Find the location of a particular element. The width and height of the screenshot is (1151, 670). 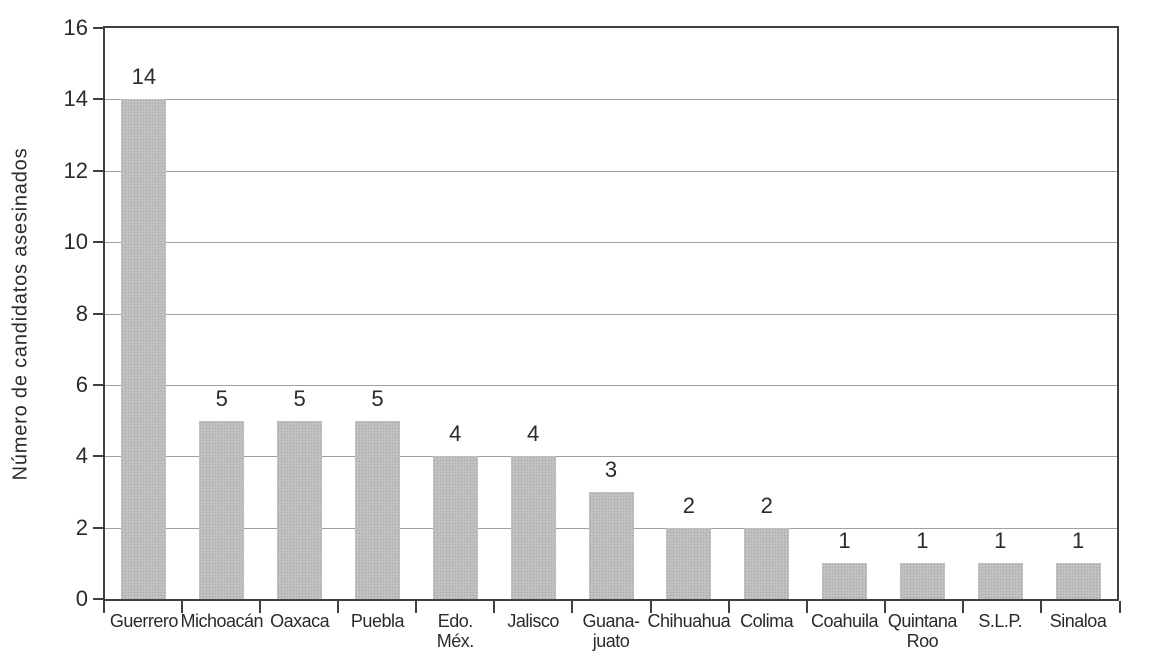

y-axis-title: Número de candidatos asesinados is located at coordinates (20, 314).